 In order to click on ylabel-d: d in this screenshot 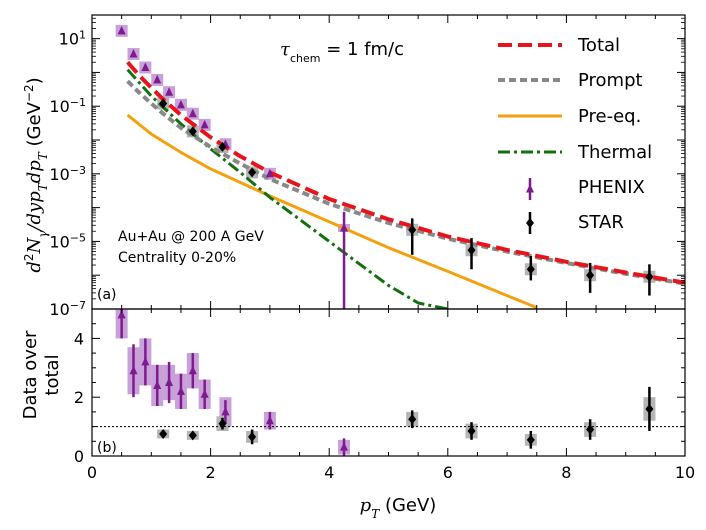, I will do `click(34, 267)`.